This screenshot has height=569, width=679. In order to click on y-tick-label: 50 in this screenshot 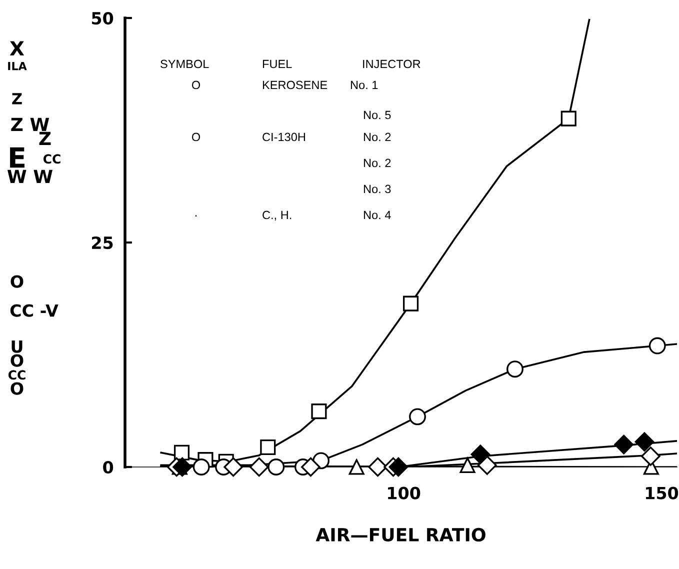, I will do `click(103, 18)`.